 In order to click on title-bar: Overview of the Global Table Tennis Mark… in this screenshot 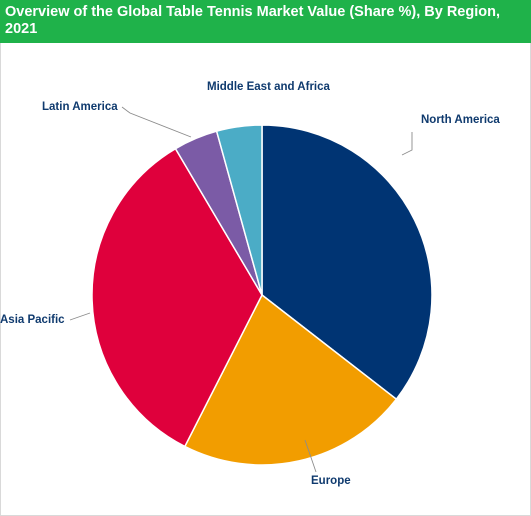, I will do `click(265, 21)`.